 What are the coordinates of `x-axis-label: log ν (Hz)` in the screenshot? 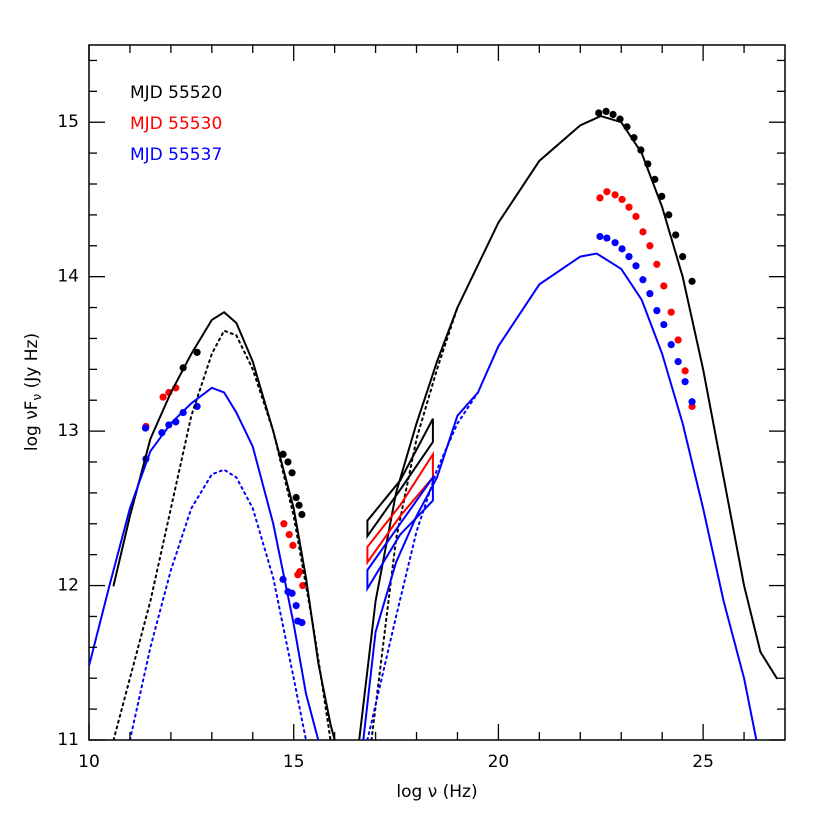 It's located at (436, 792).